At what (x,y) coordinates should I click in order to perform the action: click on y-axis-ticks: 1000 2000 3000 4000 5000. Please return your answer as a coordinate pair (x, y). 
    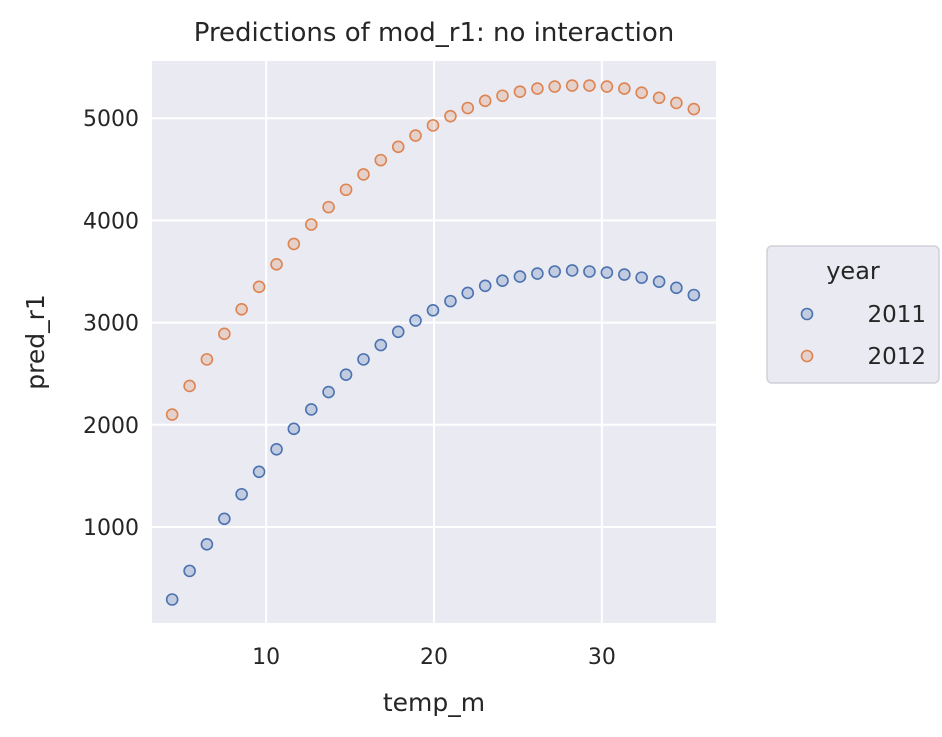
    Looking at the image, I should click on (111, 324).